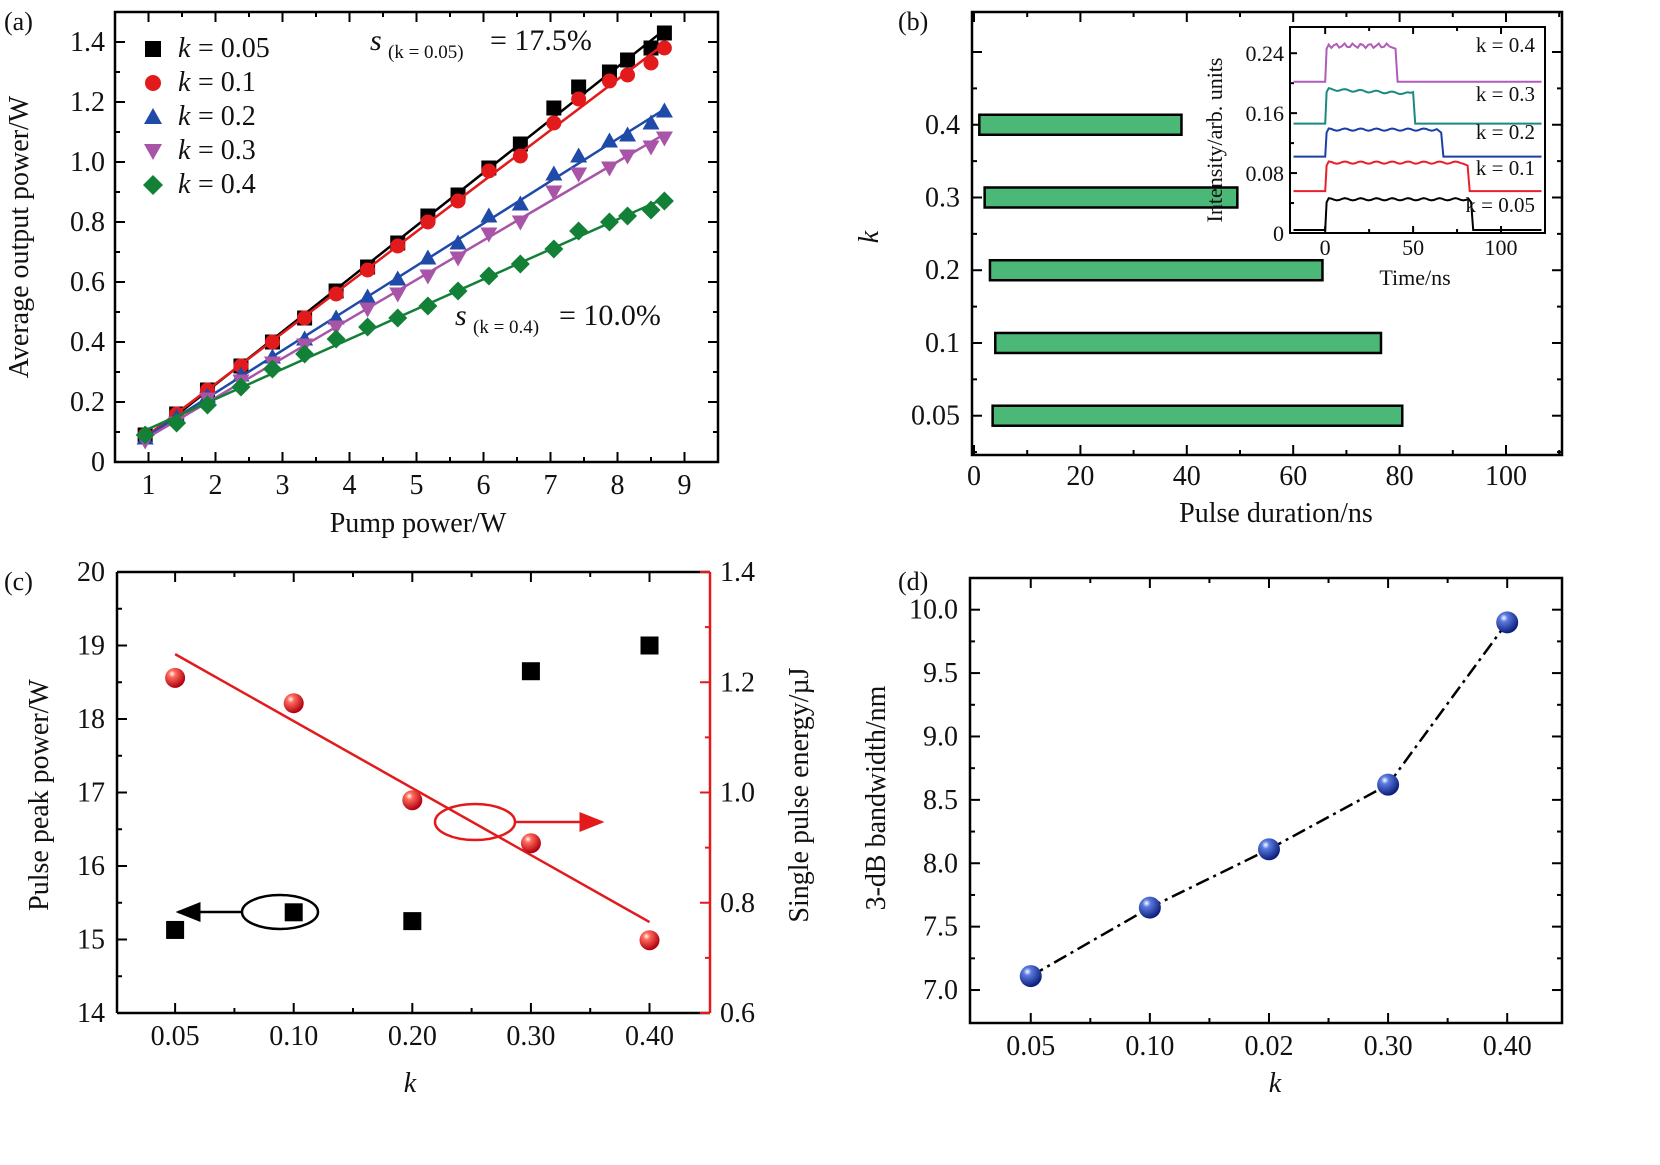  Describe the element at coordinates (293, 1036) in the screenshot. I see `x-tick-label: 0.10` at that location.